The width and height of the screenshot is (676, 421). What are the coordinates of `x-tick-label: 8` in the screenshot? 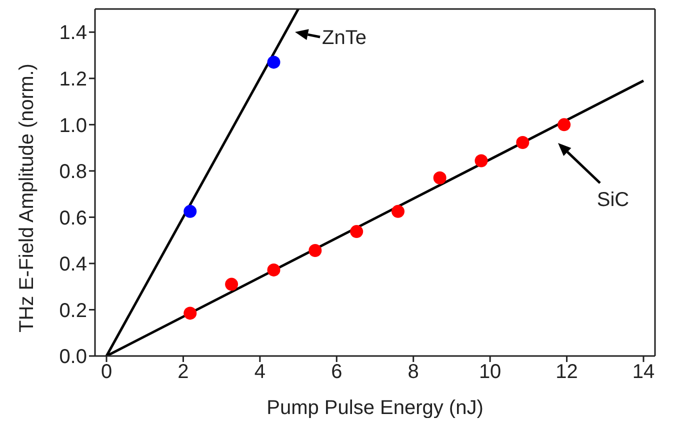 It's located at (413, 372).